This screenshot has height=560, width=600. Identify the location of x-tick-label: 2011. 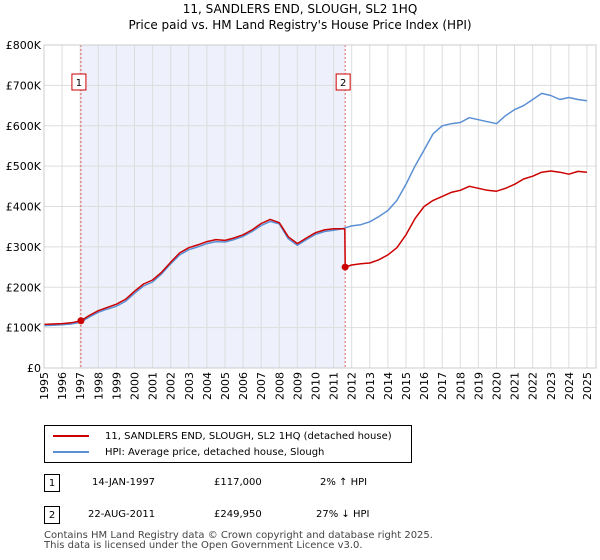
(334, 386).